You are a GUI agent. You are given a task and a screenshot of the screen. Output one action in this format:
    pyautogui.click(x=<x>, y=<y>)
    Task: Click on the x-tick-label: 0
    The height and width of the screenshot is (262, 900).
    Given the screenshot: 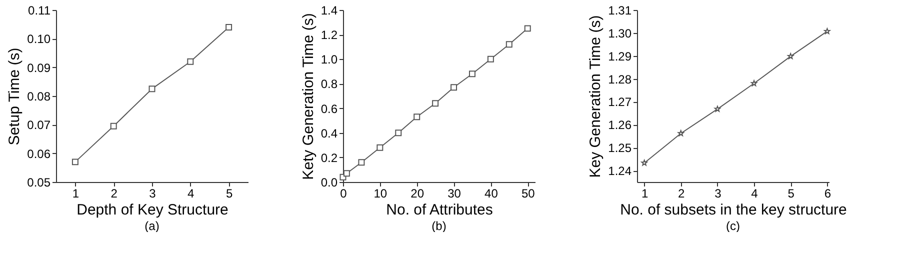 What is the action you would take?
    pyautogui.click(x=344, y=193)
    